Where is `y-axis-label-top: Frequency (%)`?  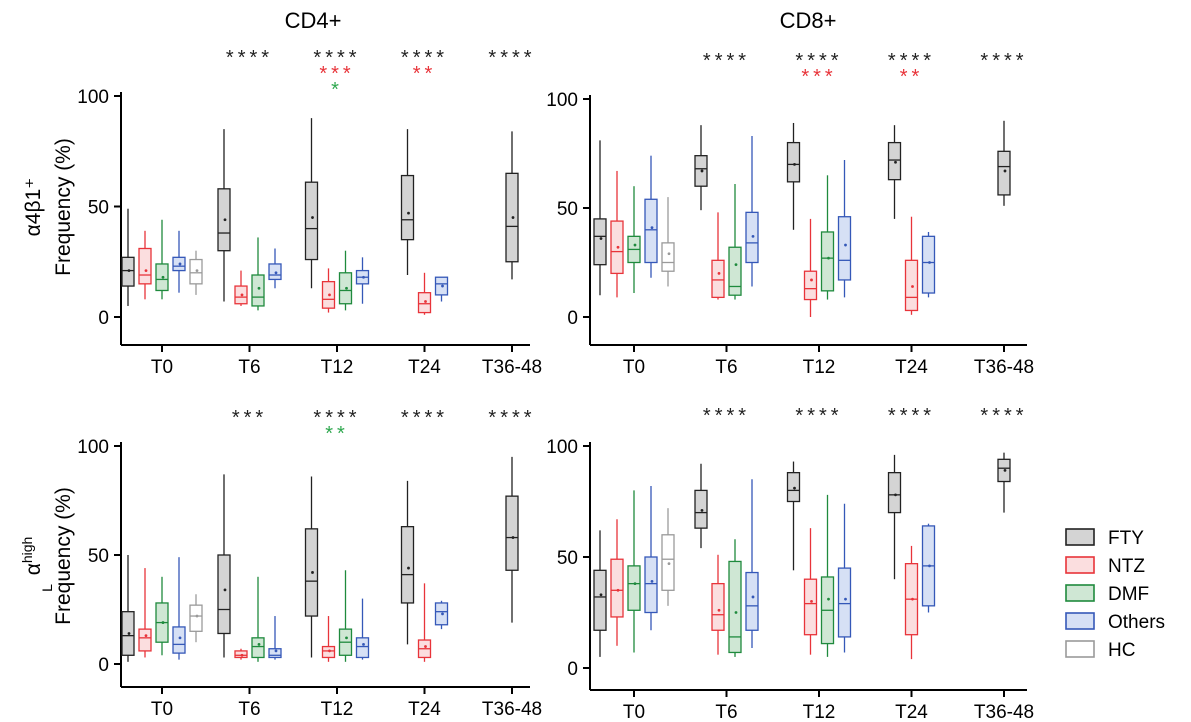 y-axis-label-top: Frequency (%) is located at coordinates (63, 207).